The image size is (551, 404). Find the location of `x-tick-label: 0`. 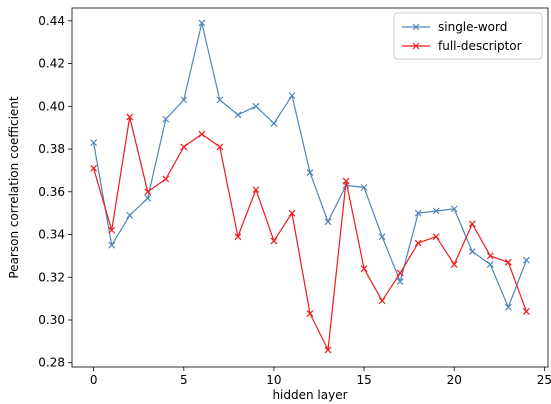

x-tick-label: 0 is located at coordinates (94, 380).